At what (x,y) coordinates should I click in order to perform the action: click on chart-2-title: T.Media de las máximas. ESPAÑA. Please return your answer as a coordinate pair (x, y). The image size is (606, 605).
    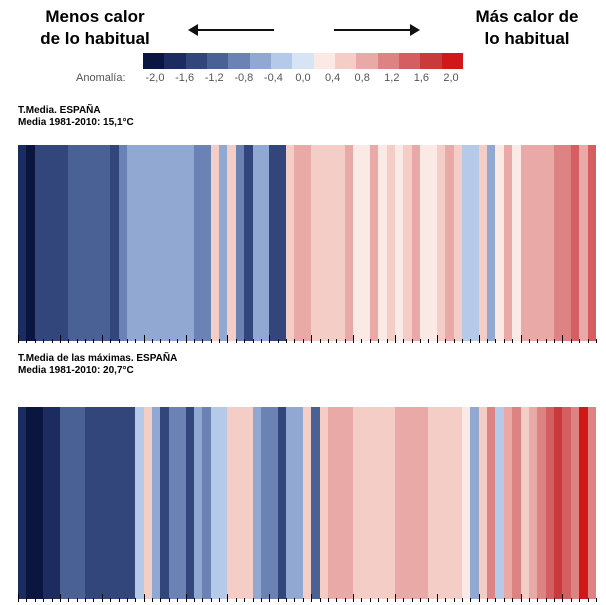
    Looking at the image, I should click on (98, 358).